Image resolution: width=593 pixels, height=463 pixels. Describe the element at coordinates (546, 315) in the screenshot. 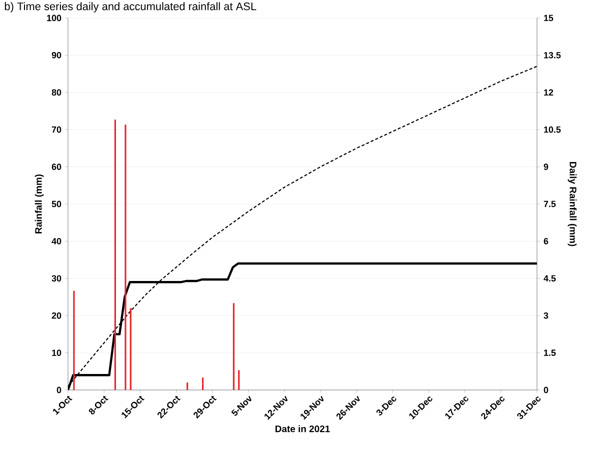

I see `y2-tick-label: 3` at that location.